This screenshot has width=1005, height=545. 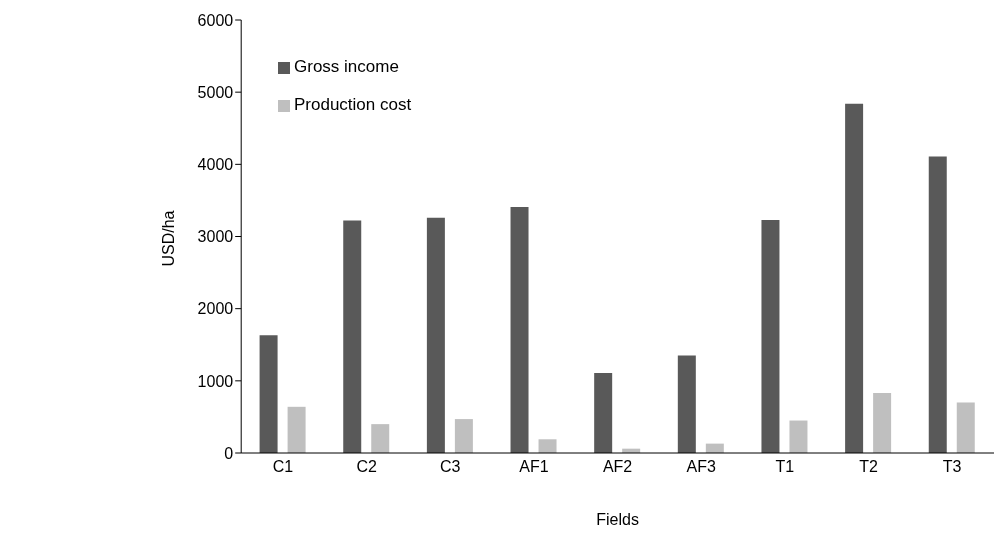 What do you see at coordinates (450, 467) in the screenshot?
I see `x-tick-label: C3` at bounding box center [450, 467].